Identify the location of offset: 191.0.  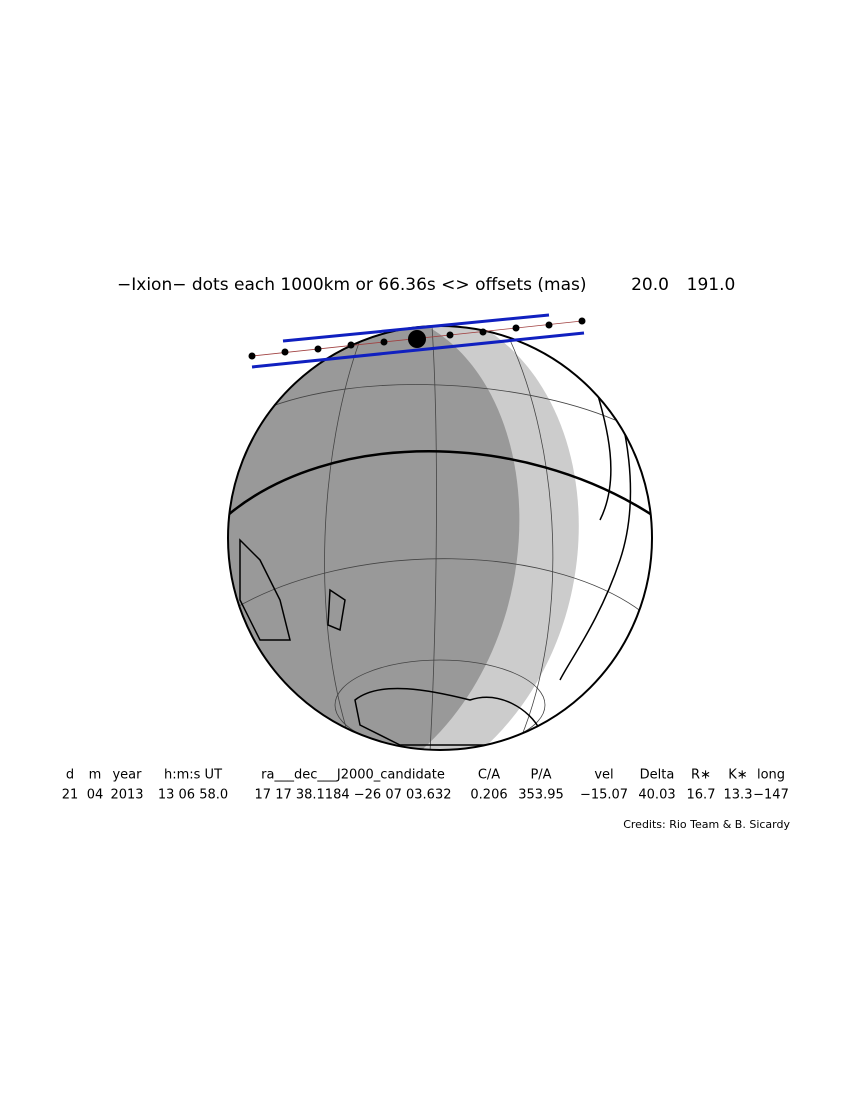
(711, 285).